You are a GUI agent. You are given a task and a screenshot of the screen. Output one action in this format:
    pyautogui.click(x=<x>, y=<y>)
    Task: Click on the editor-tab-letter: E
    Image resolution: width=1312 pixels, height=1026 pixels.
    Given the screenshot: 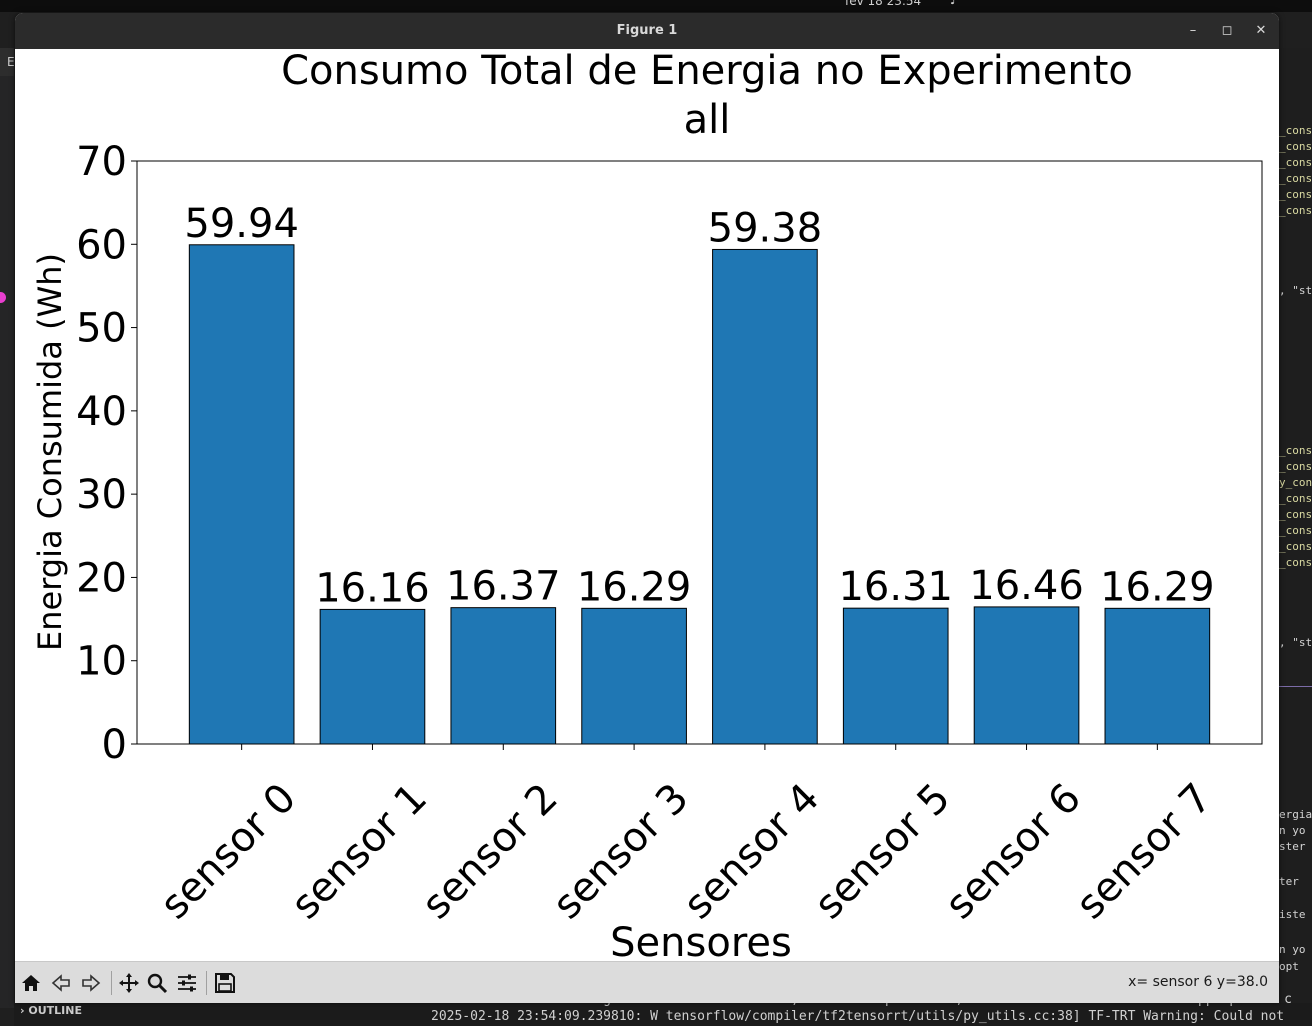 What is the action you would take?
    pyautogui.click(x=11, y=62)
    